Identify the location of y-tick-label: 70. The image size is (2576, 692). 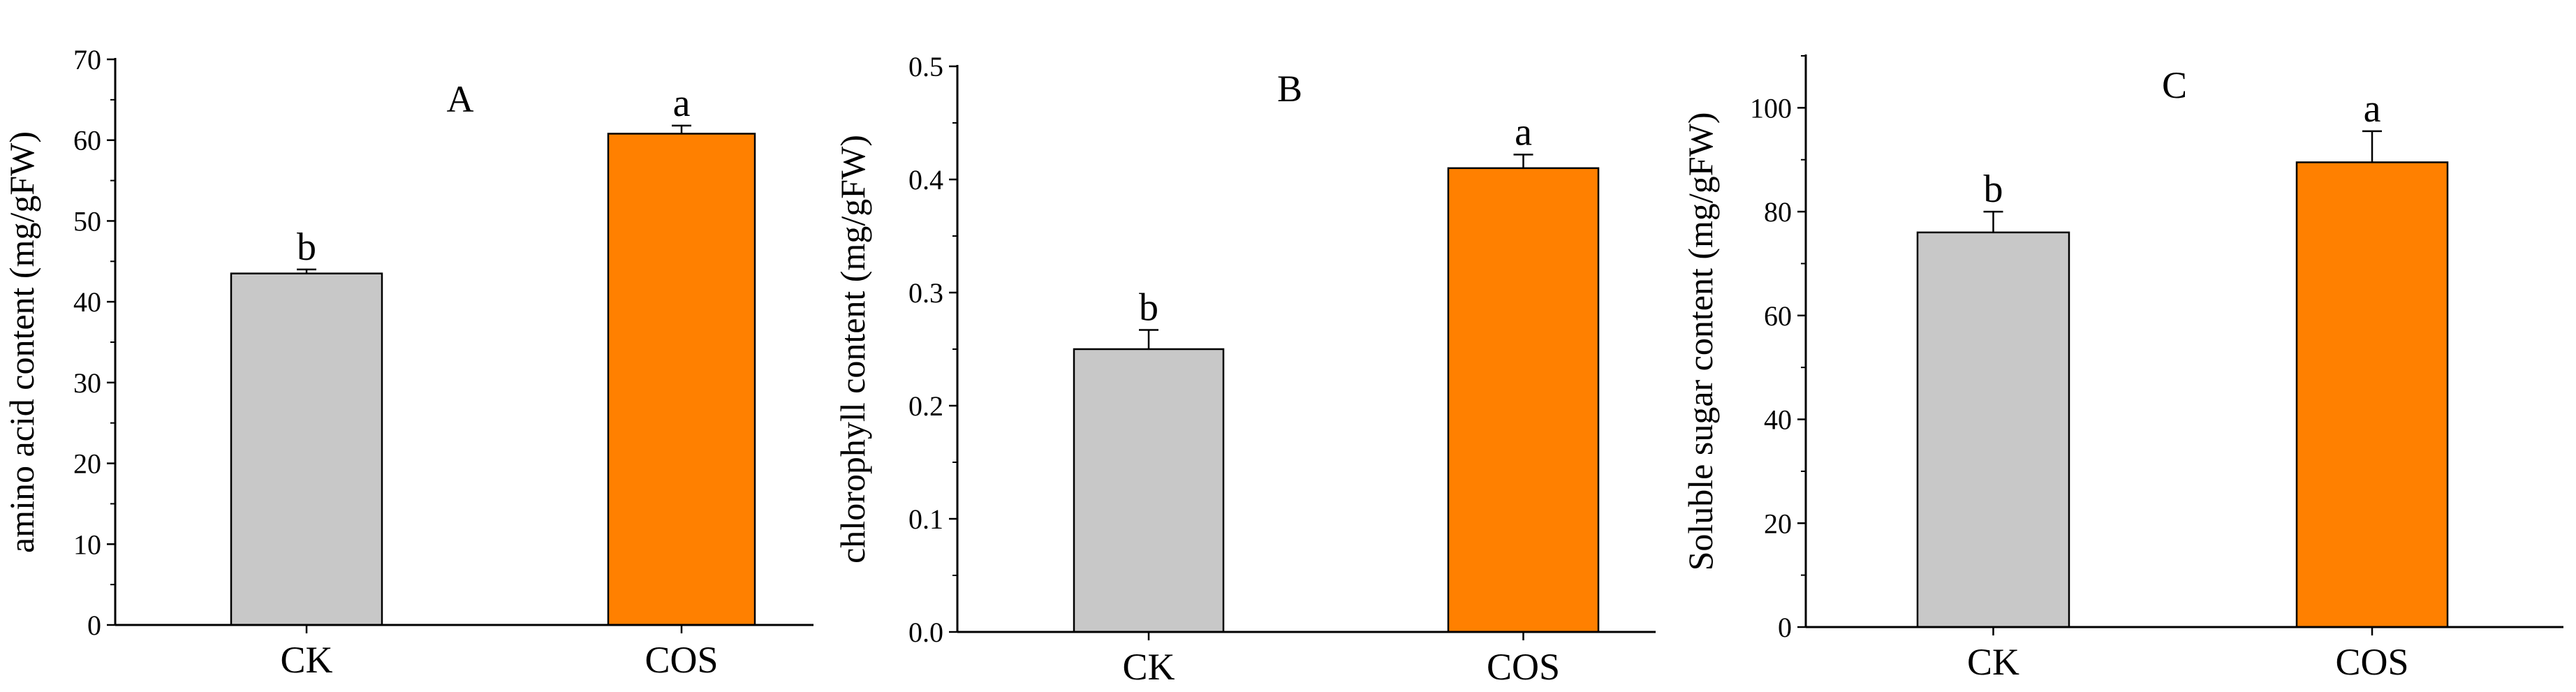
(87, 60).